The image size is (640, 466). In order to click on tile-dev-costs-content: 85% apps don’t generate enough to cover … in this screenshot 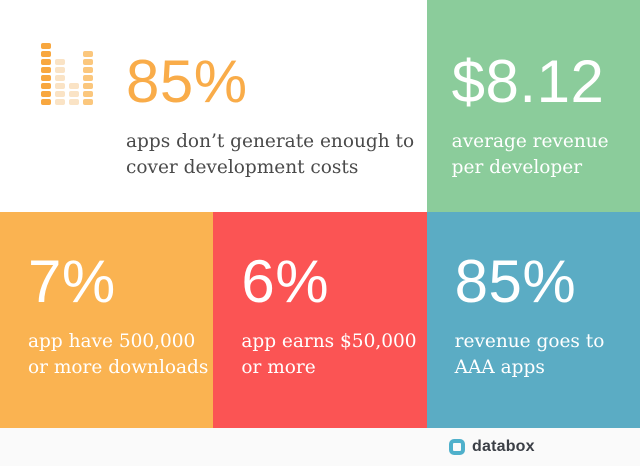, I will do `click(270, 116)`.